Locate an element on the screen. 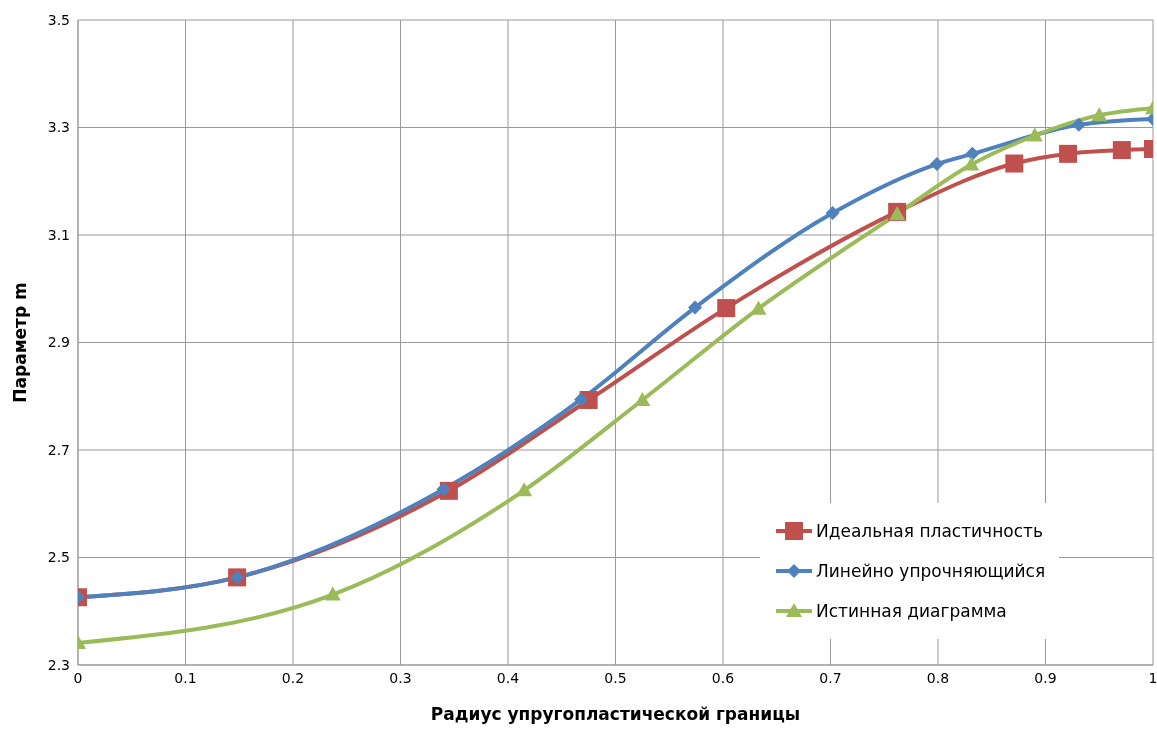  x-tick-label: 0.2 is located at coordinates (293, 677).